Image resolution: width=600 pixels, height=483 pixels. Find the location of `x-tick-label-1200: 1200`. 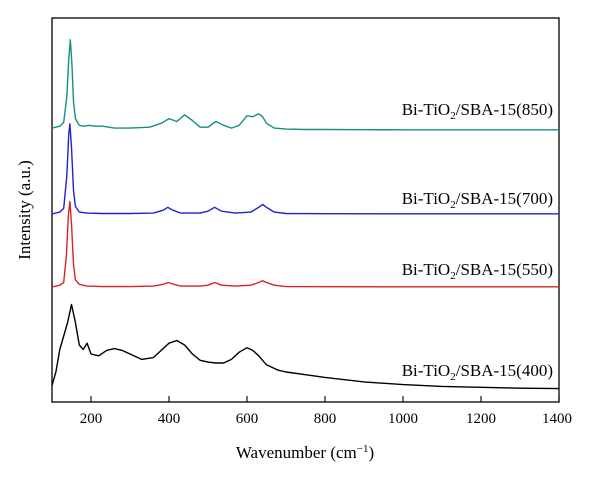

x-tick-label-1200: 1200 is located at coordinates (481, 419).